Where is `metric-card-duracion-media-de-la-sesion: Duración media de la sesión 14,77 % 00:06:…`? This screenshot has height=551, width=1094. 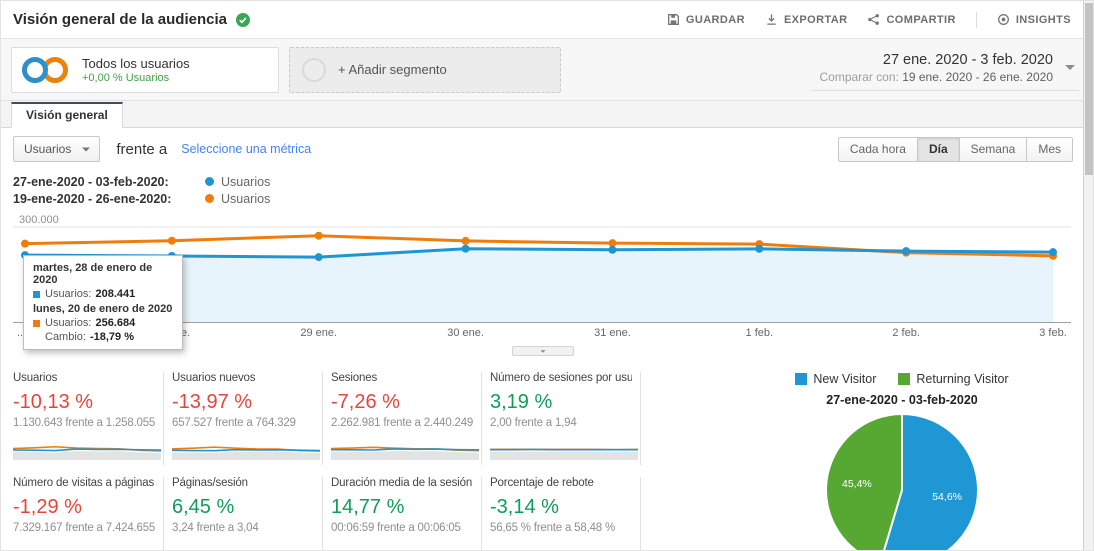 metric-card-duracion-media-de-la-sesion: Duración media de la sesión 14,77 % 00:06:… is located at coordinates (406, 513).